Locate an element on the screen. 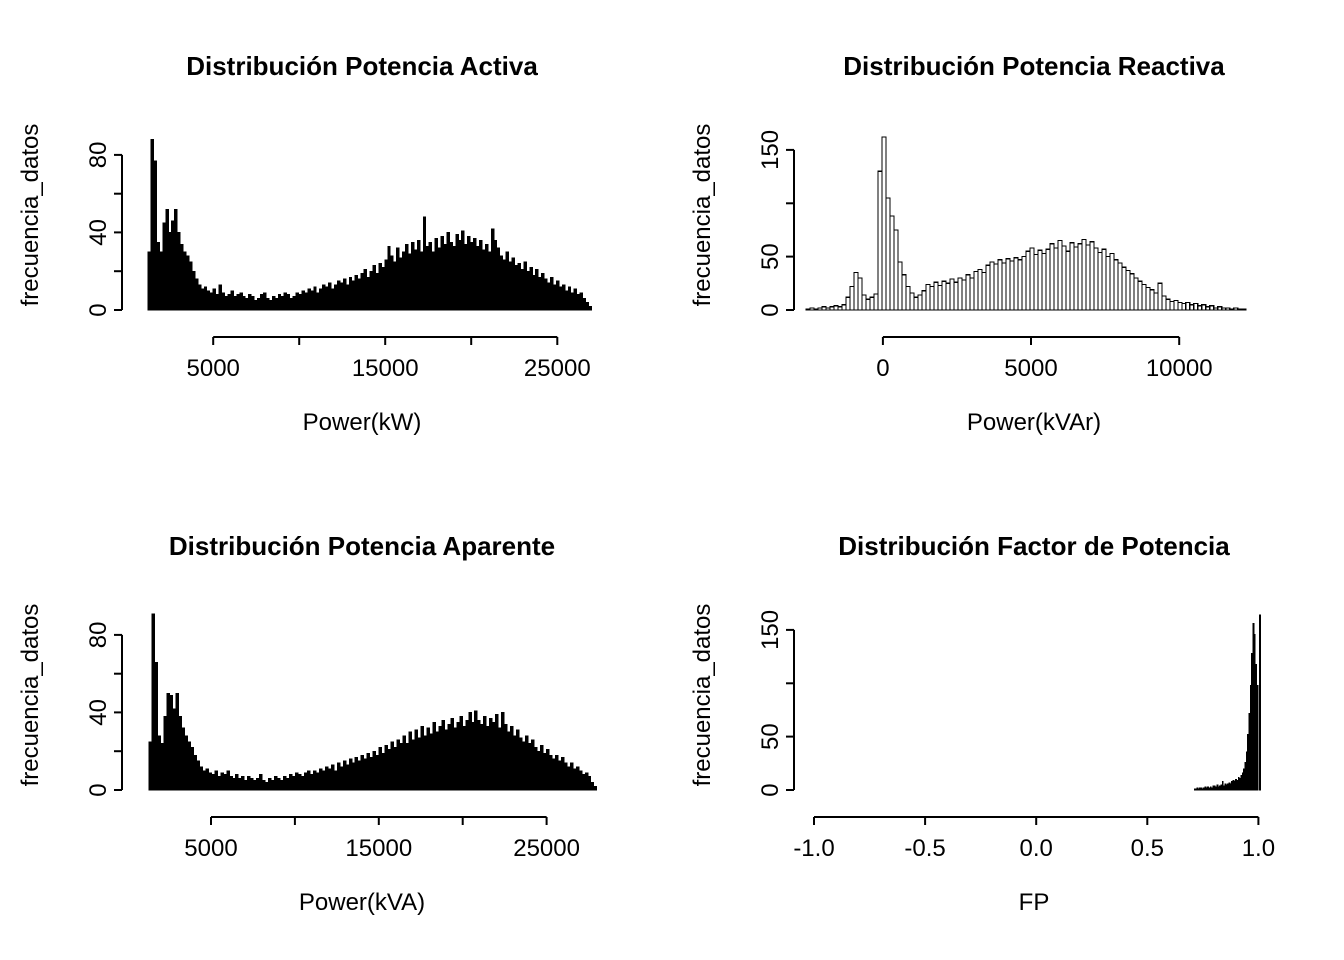  chart-title: Distribución Potencia Reactiva is located at coordinates (1034, 66).